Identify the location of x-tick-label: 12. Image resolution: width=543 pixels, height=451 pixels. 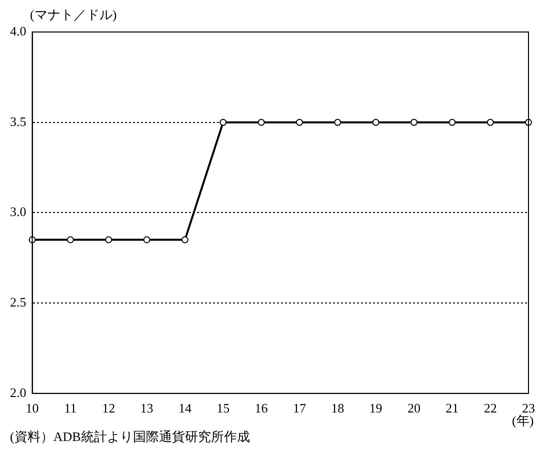
(109, 408).